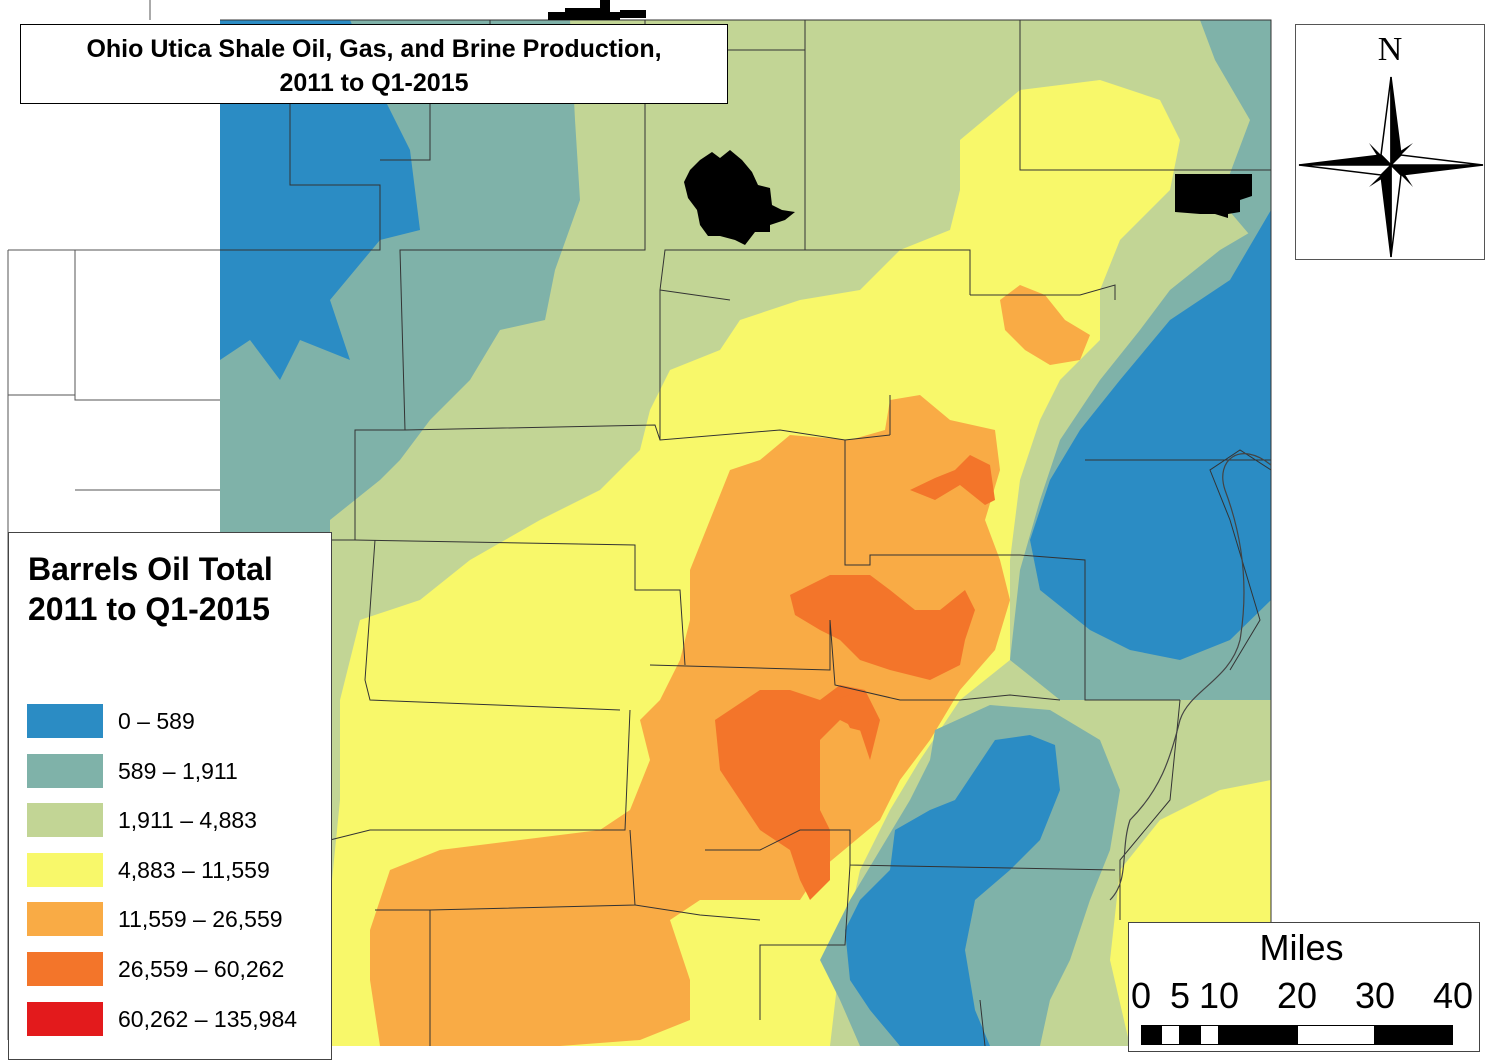 This screenshot has height=1061, width=1500. Describe the element at coordinates (1375, 995) in the screenshot. I see `scale-tick-label: 30` at that location.